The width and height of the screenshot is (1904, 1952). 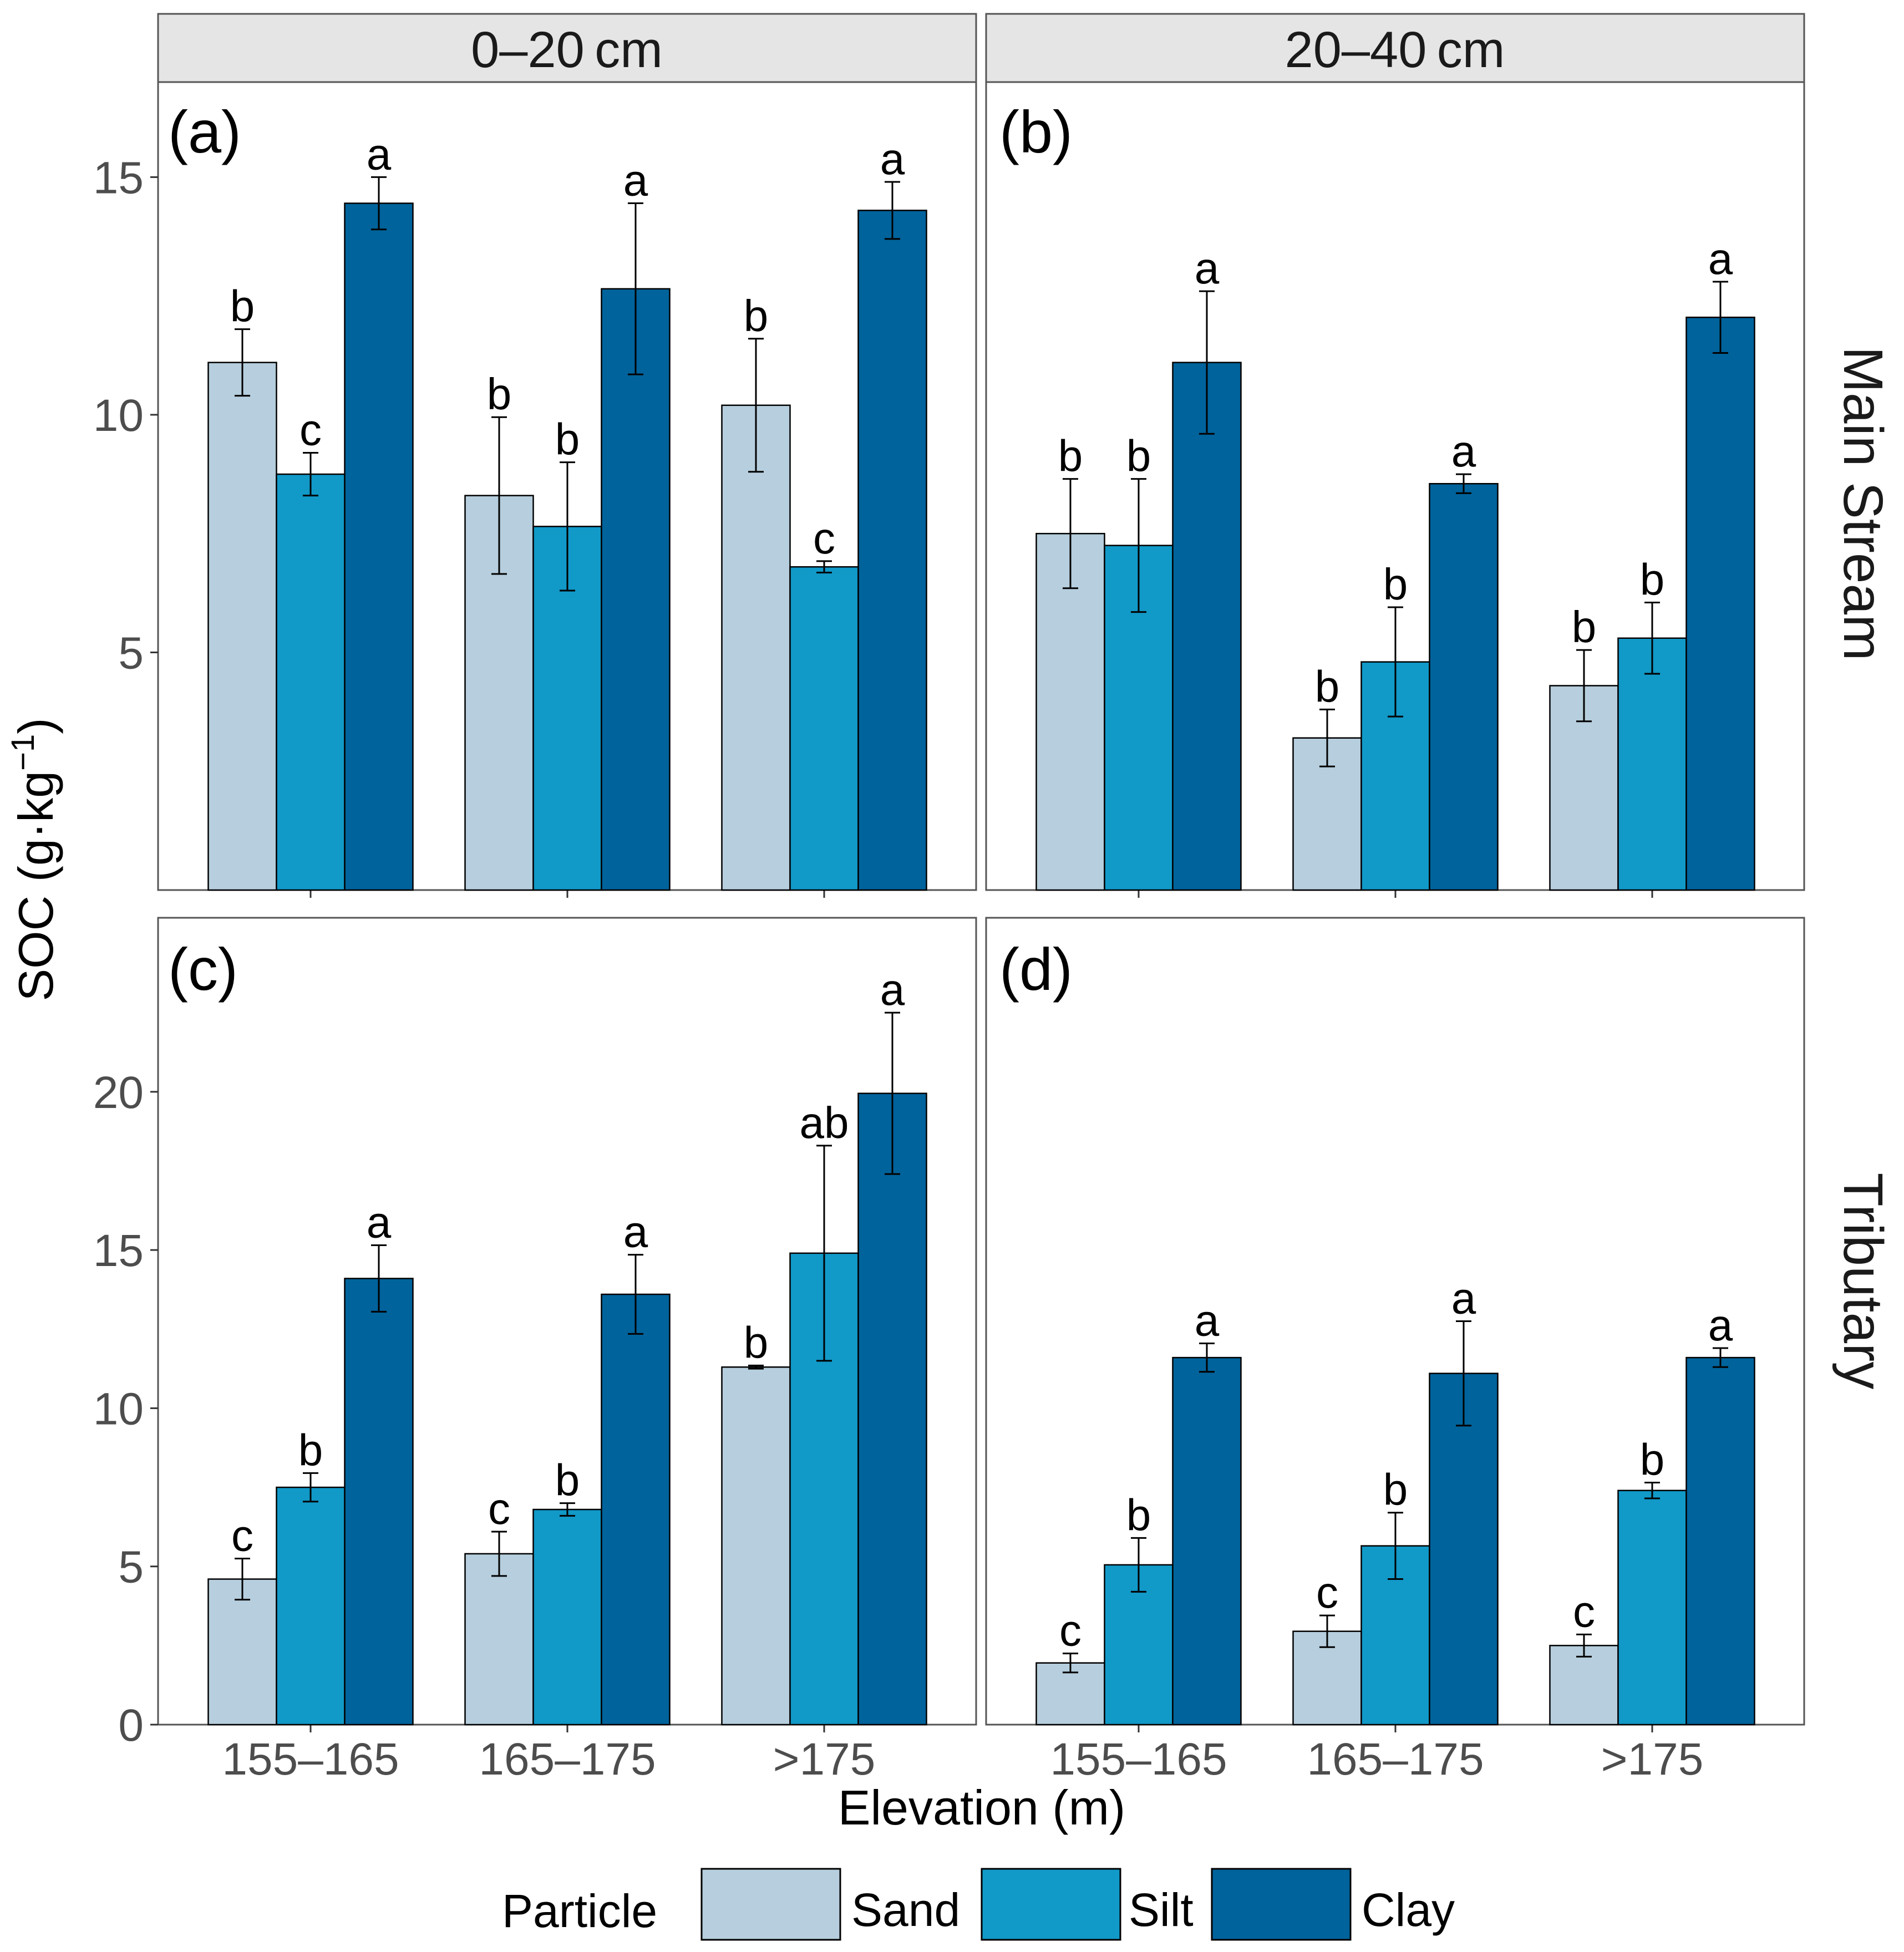 What do you see at coordinates (23, 752) in the screenshot?
I see `y-axis-title-sup: −1` at bounding box center [23, 752].